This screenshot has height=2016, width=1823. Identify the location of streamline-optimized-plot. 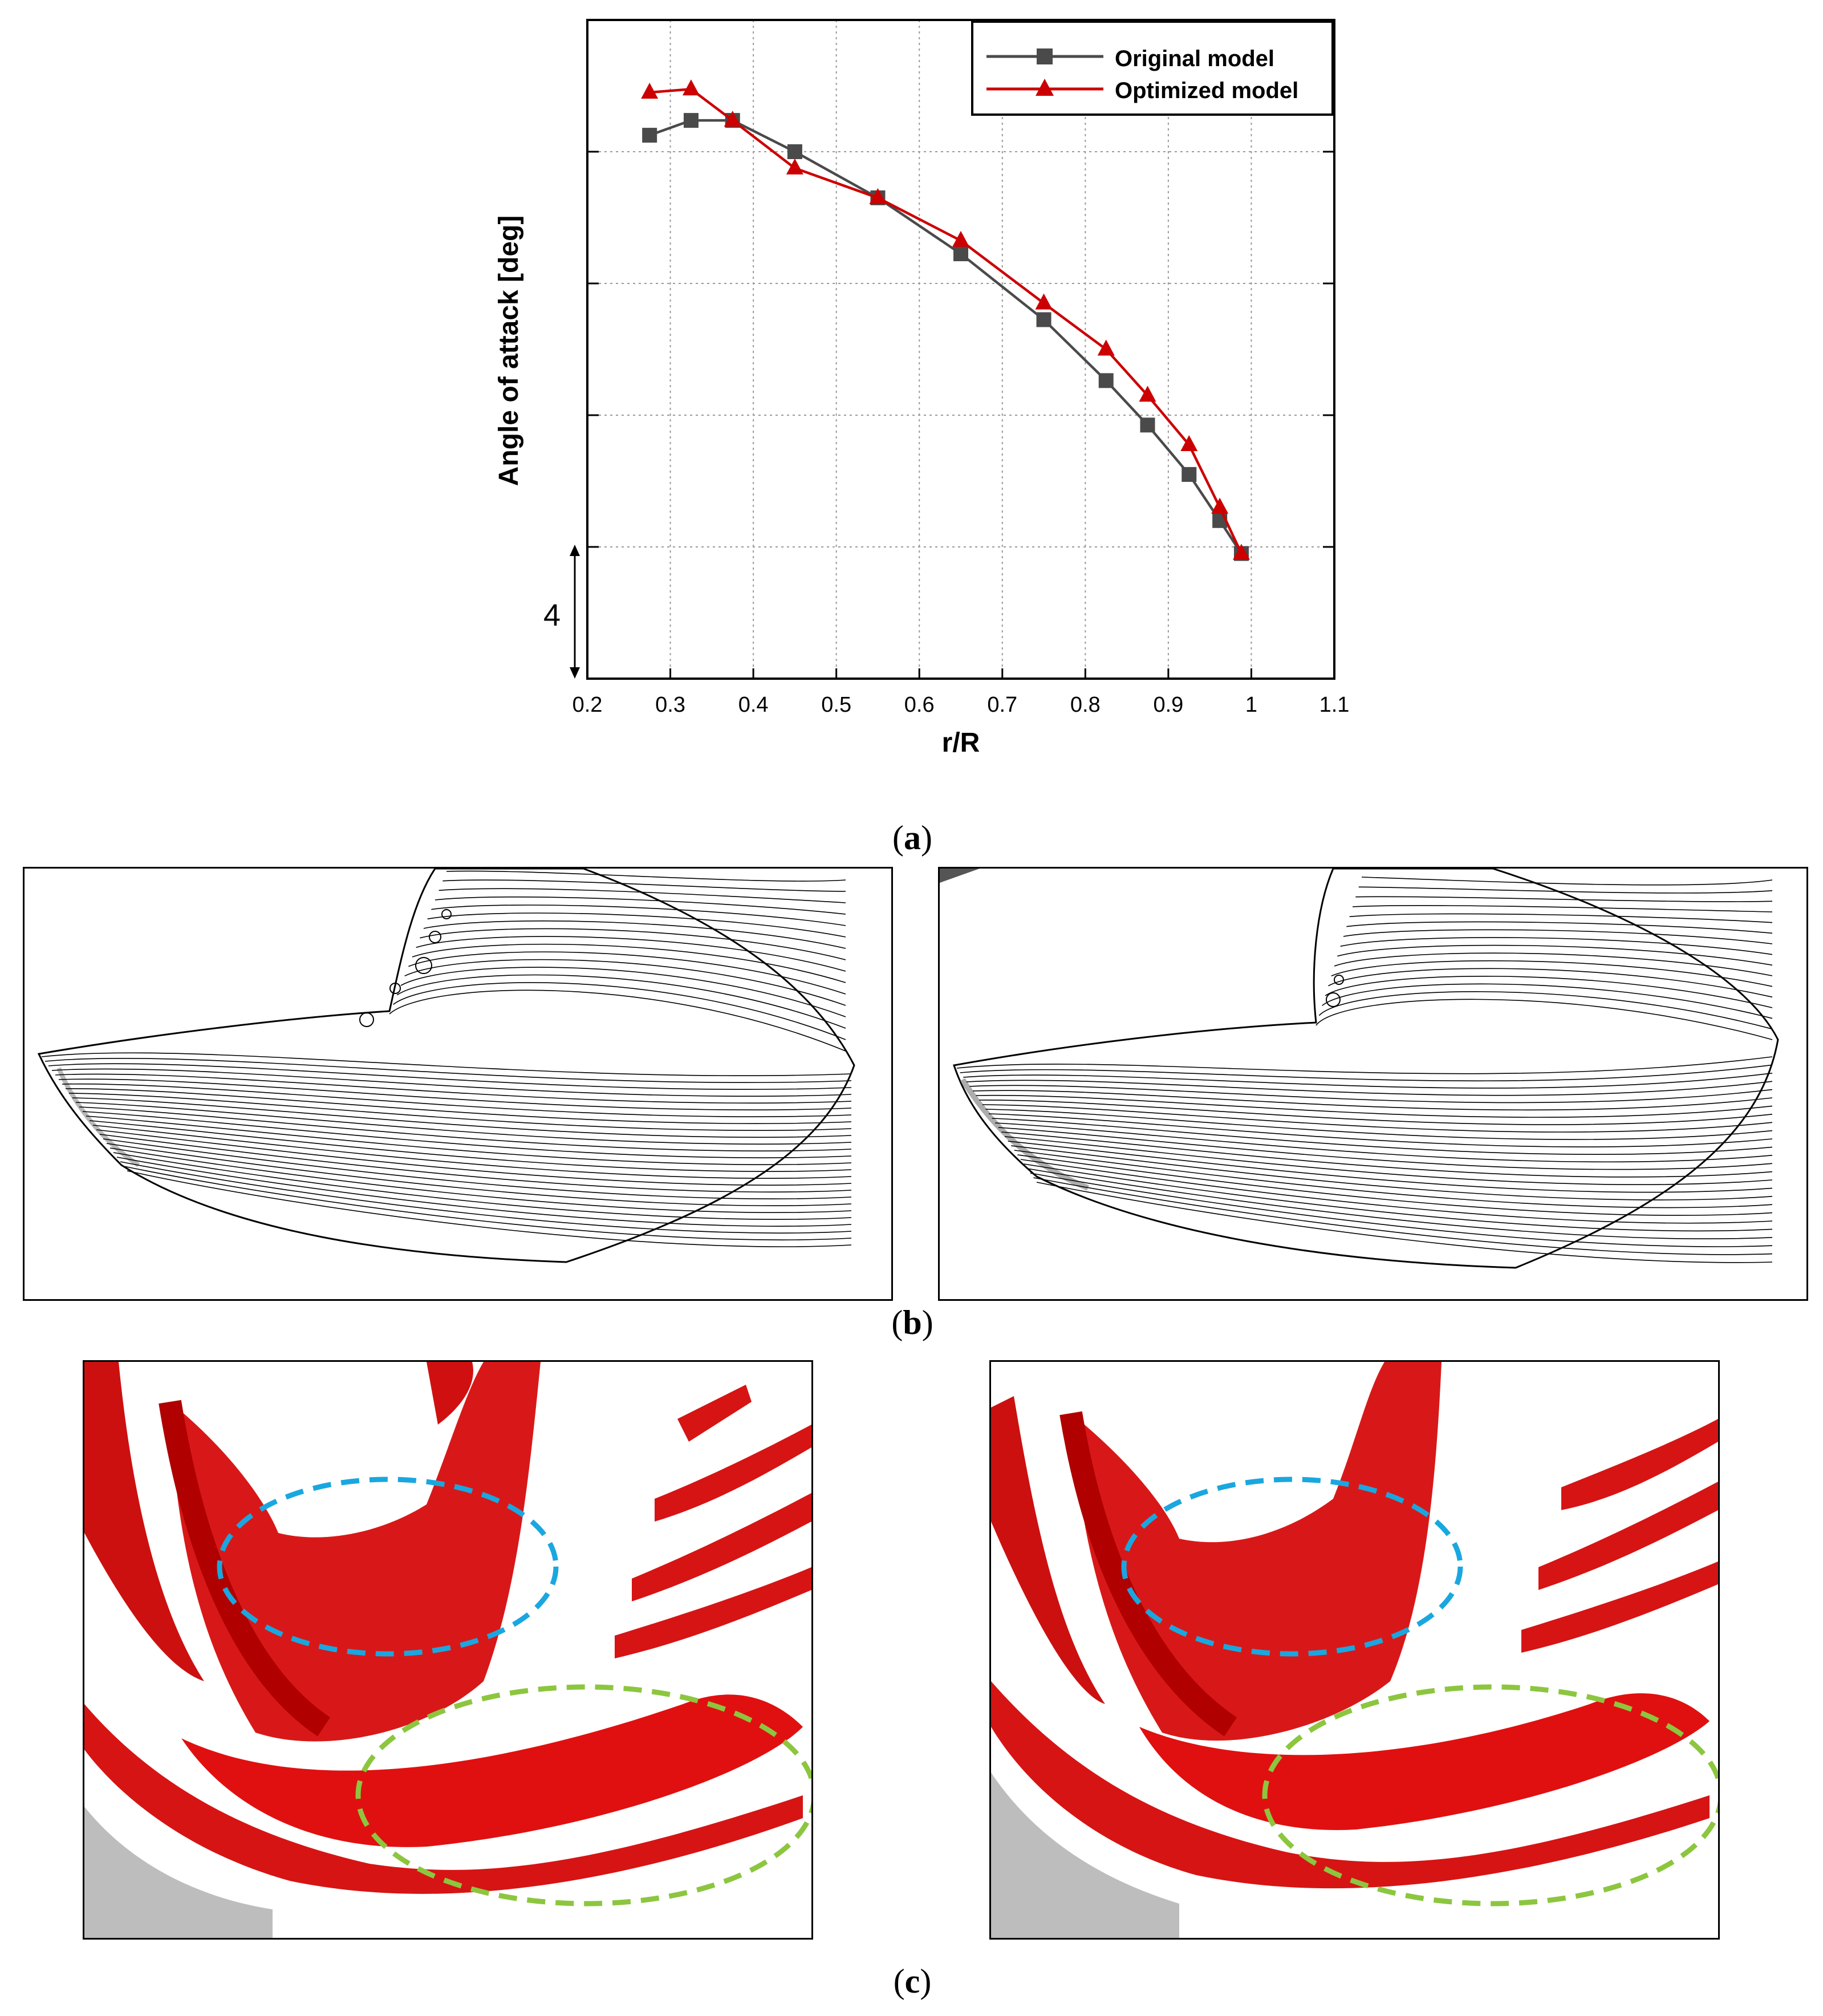
(1360, 1069).